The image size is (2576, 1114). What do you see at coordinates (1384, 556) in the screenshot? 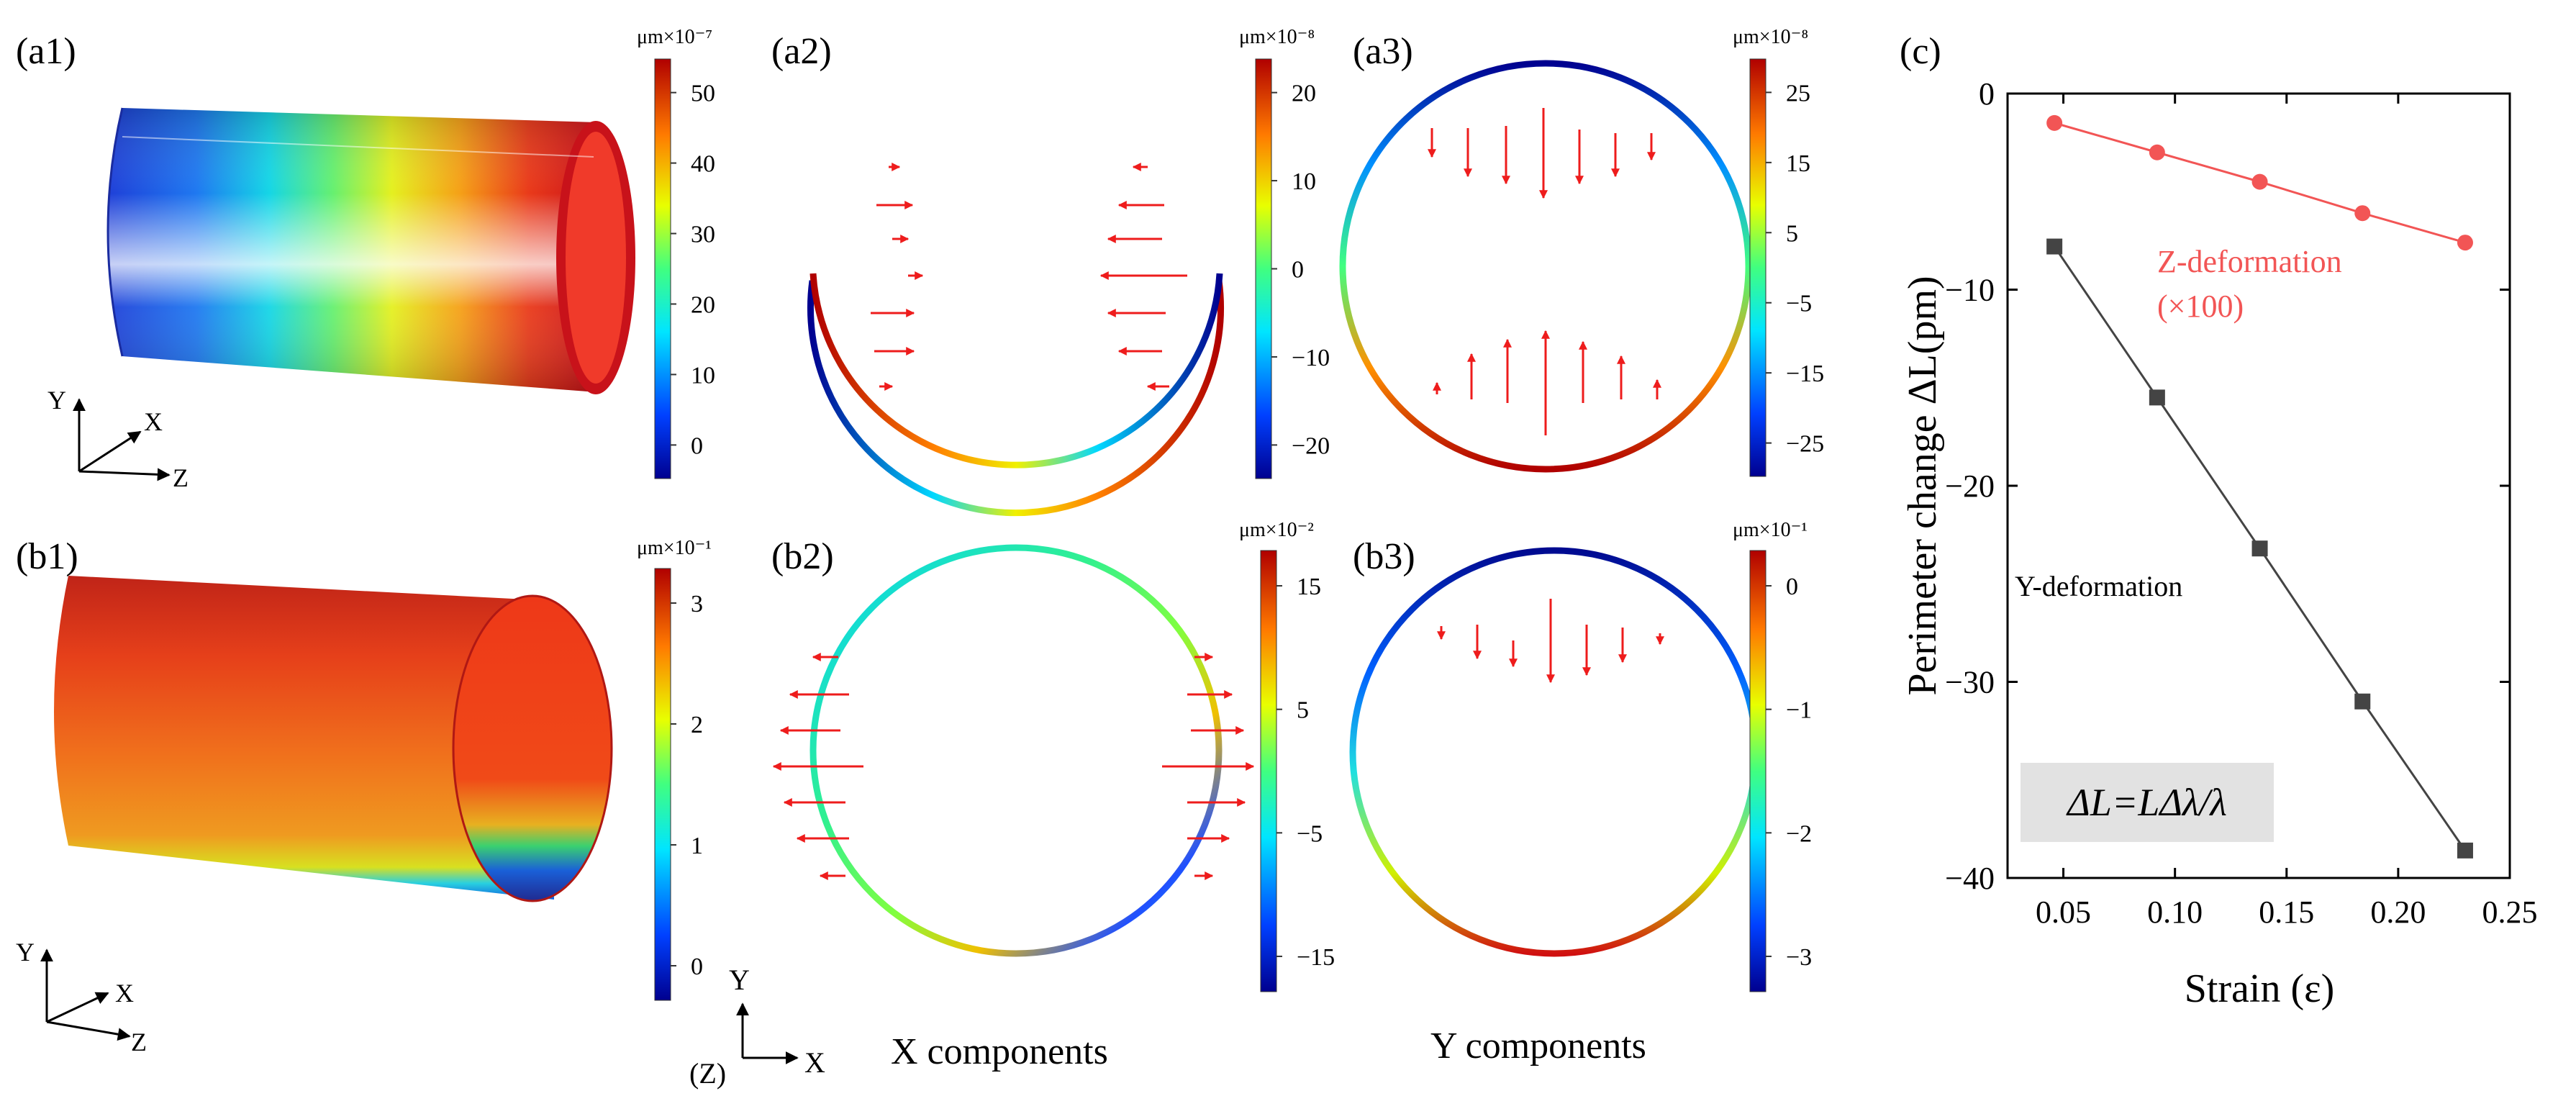
I see `panel-label-b3: (b3)` at bounding box center [1384, 556].